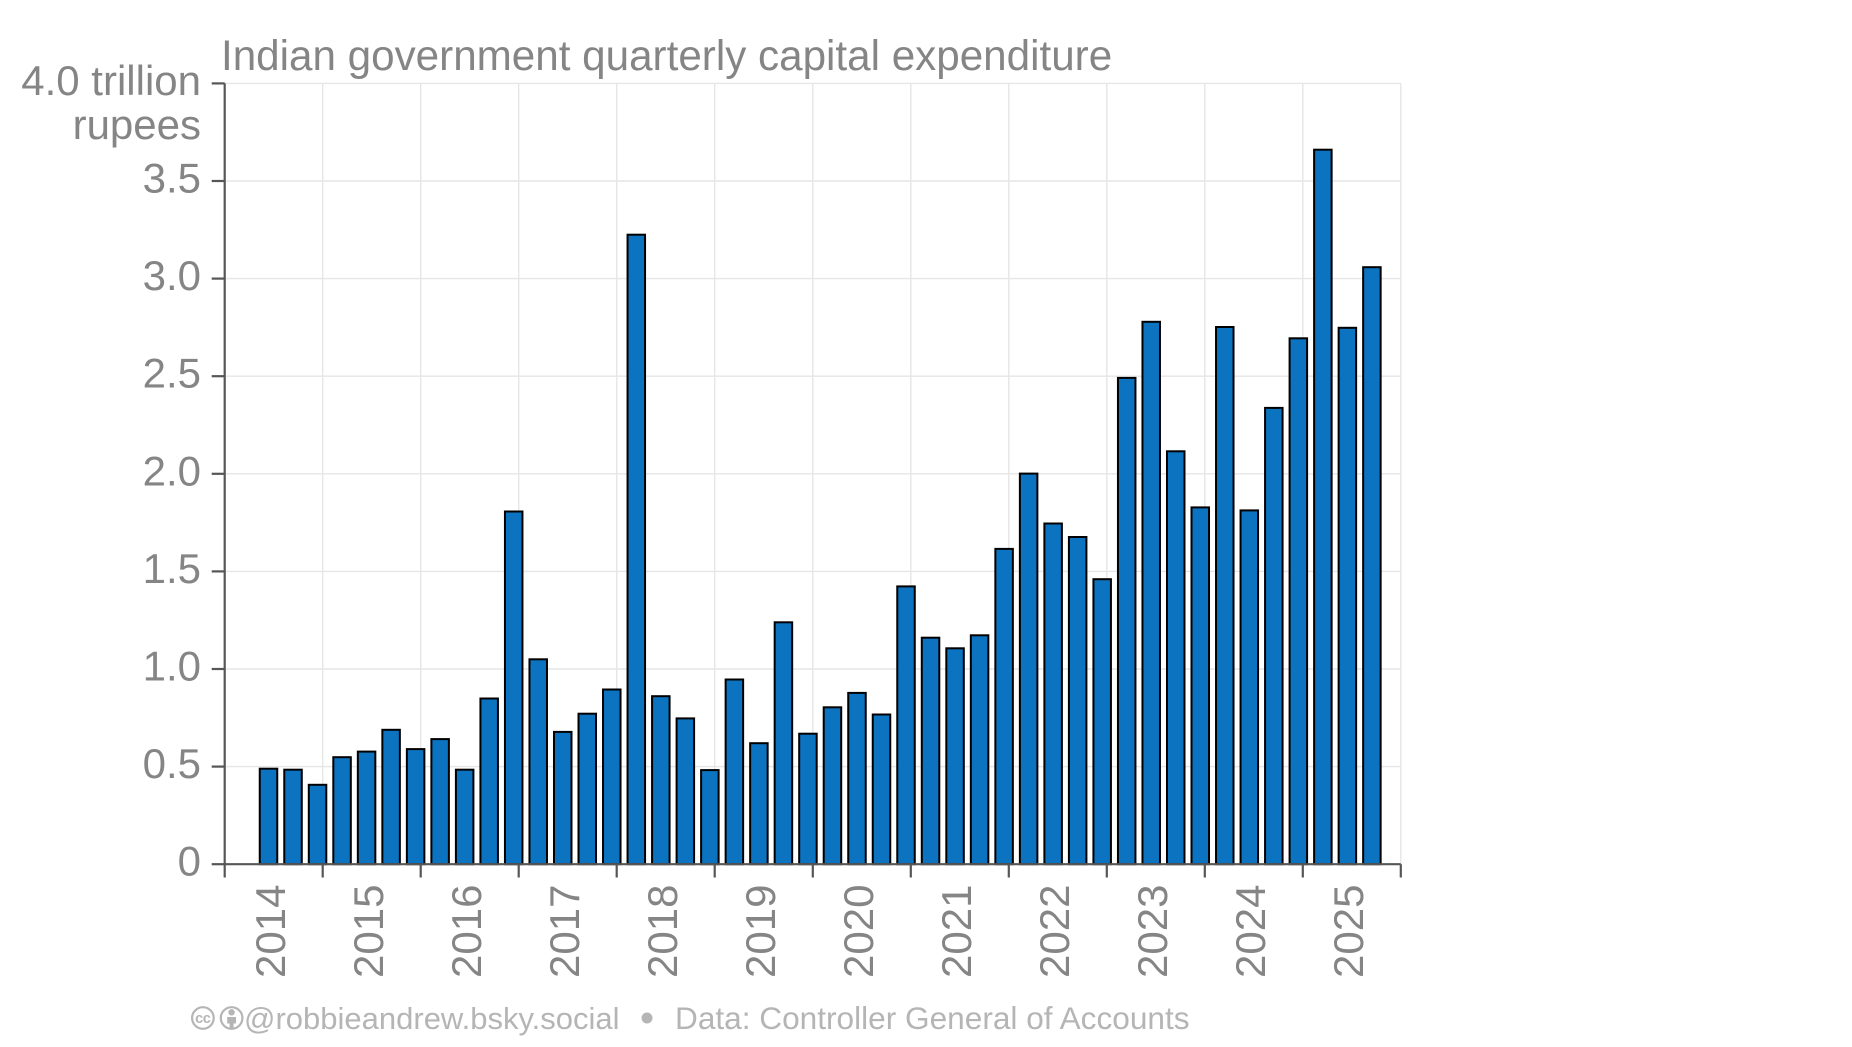  I want to click on svg-text: 2015, so click(368, 931).